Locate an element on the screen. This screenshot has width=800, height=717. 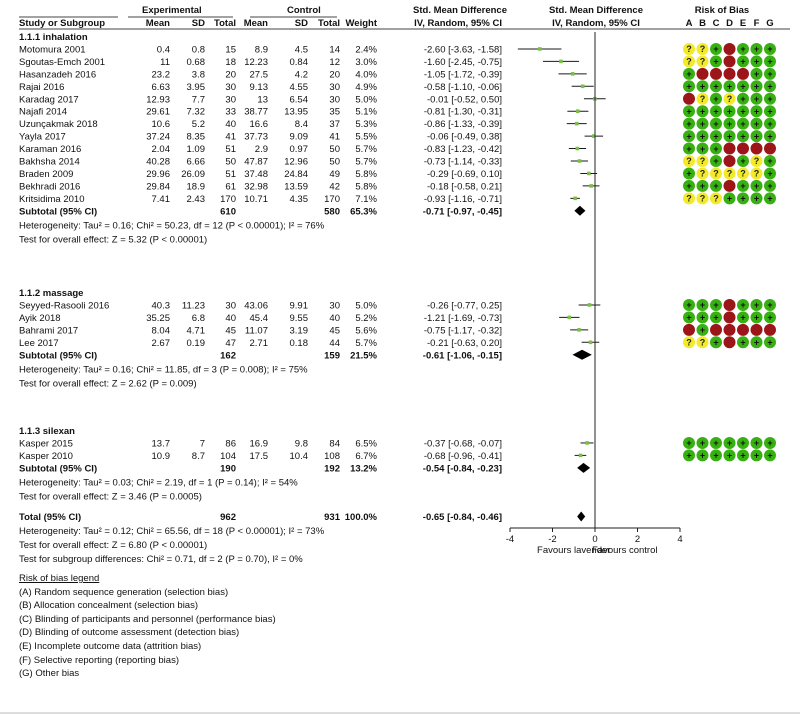
ctrl-total: 49 is located at coordinates (334, 174).